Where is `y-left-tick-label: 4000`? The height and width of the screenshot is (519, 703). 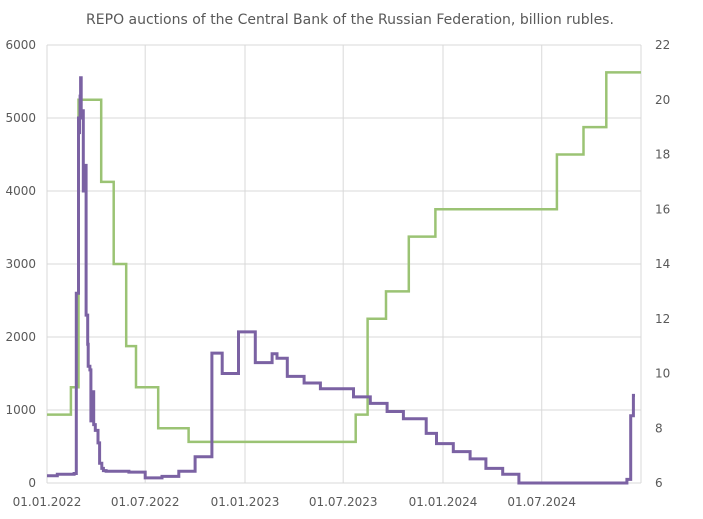
y-left-tick-label: 4000 is located at coordinates (20, 191).